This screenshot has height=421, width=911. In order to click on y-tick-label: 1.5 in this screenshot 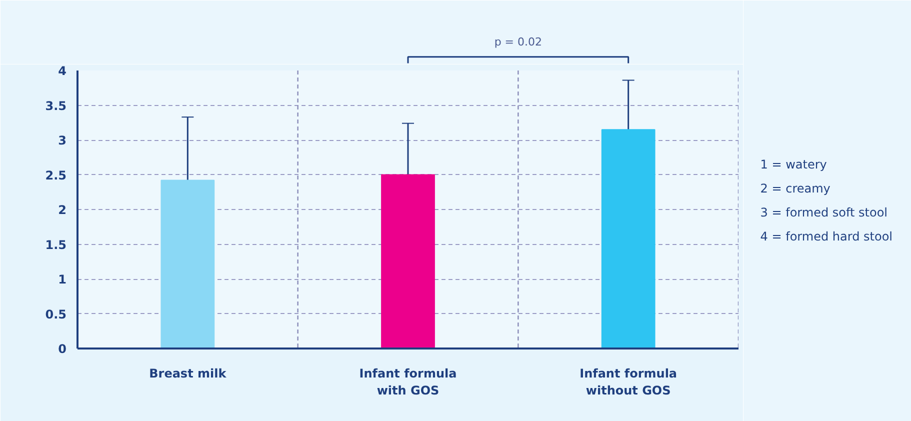, I will do `click(56, 245)`.